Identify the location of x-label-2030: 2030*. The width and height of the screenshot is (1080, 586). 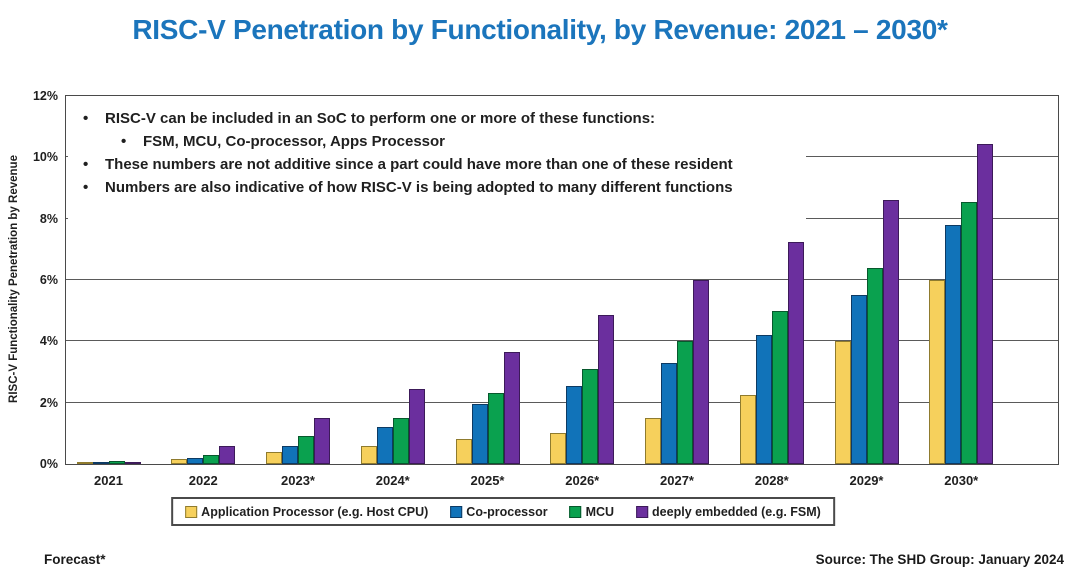
(961, 480).